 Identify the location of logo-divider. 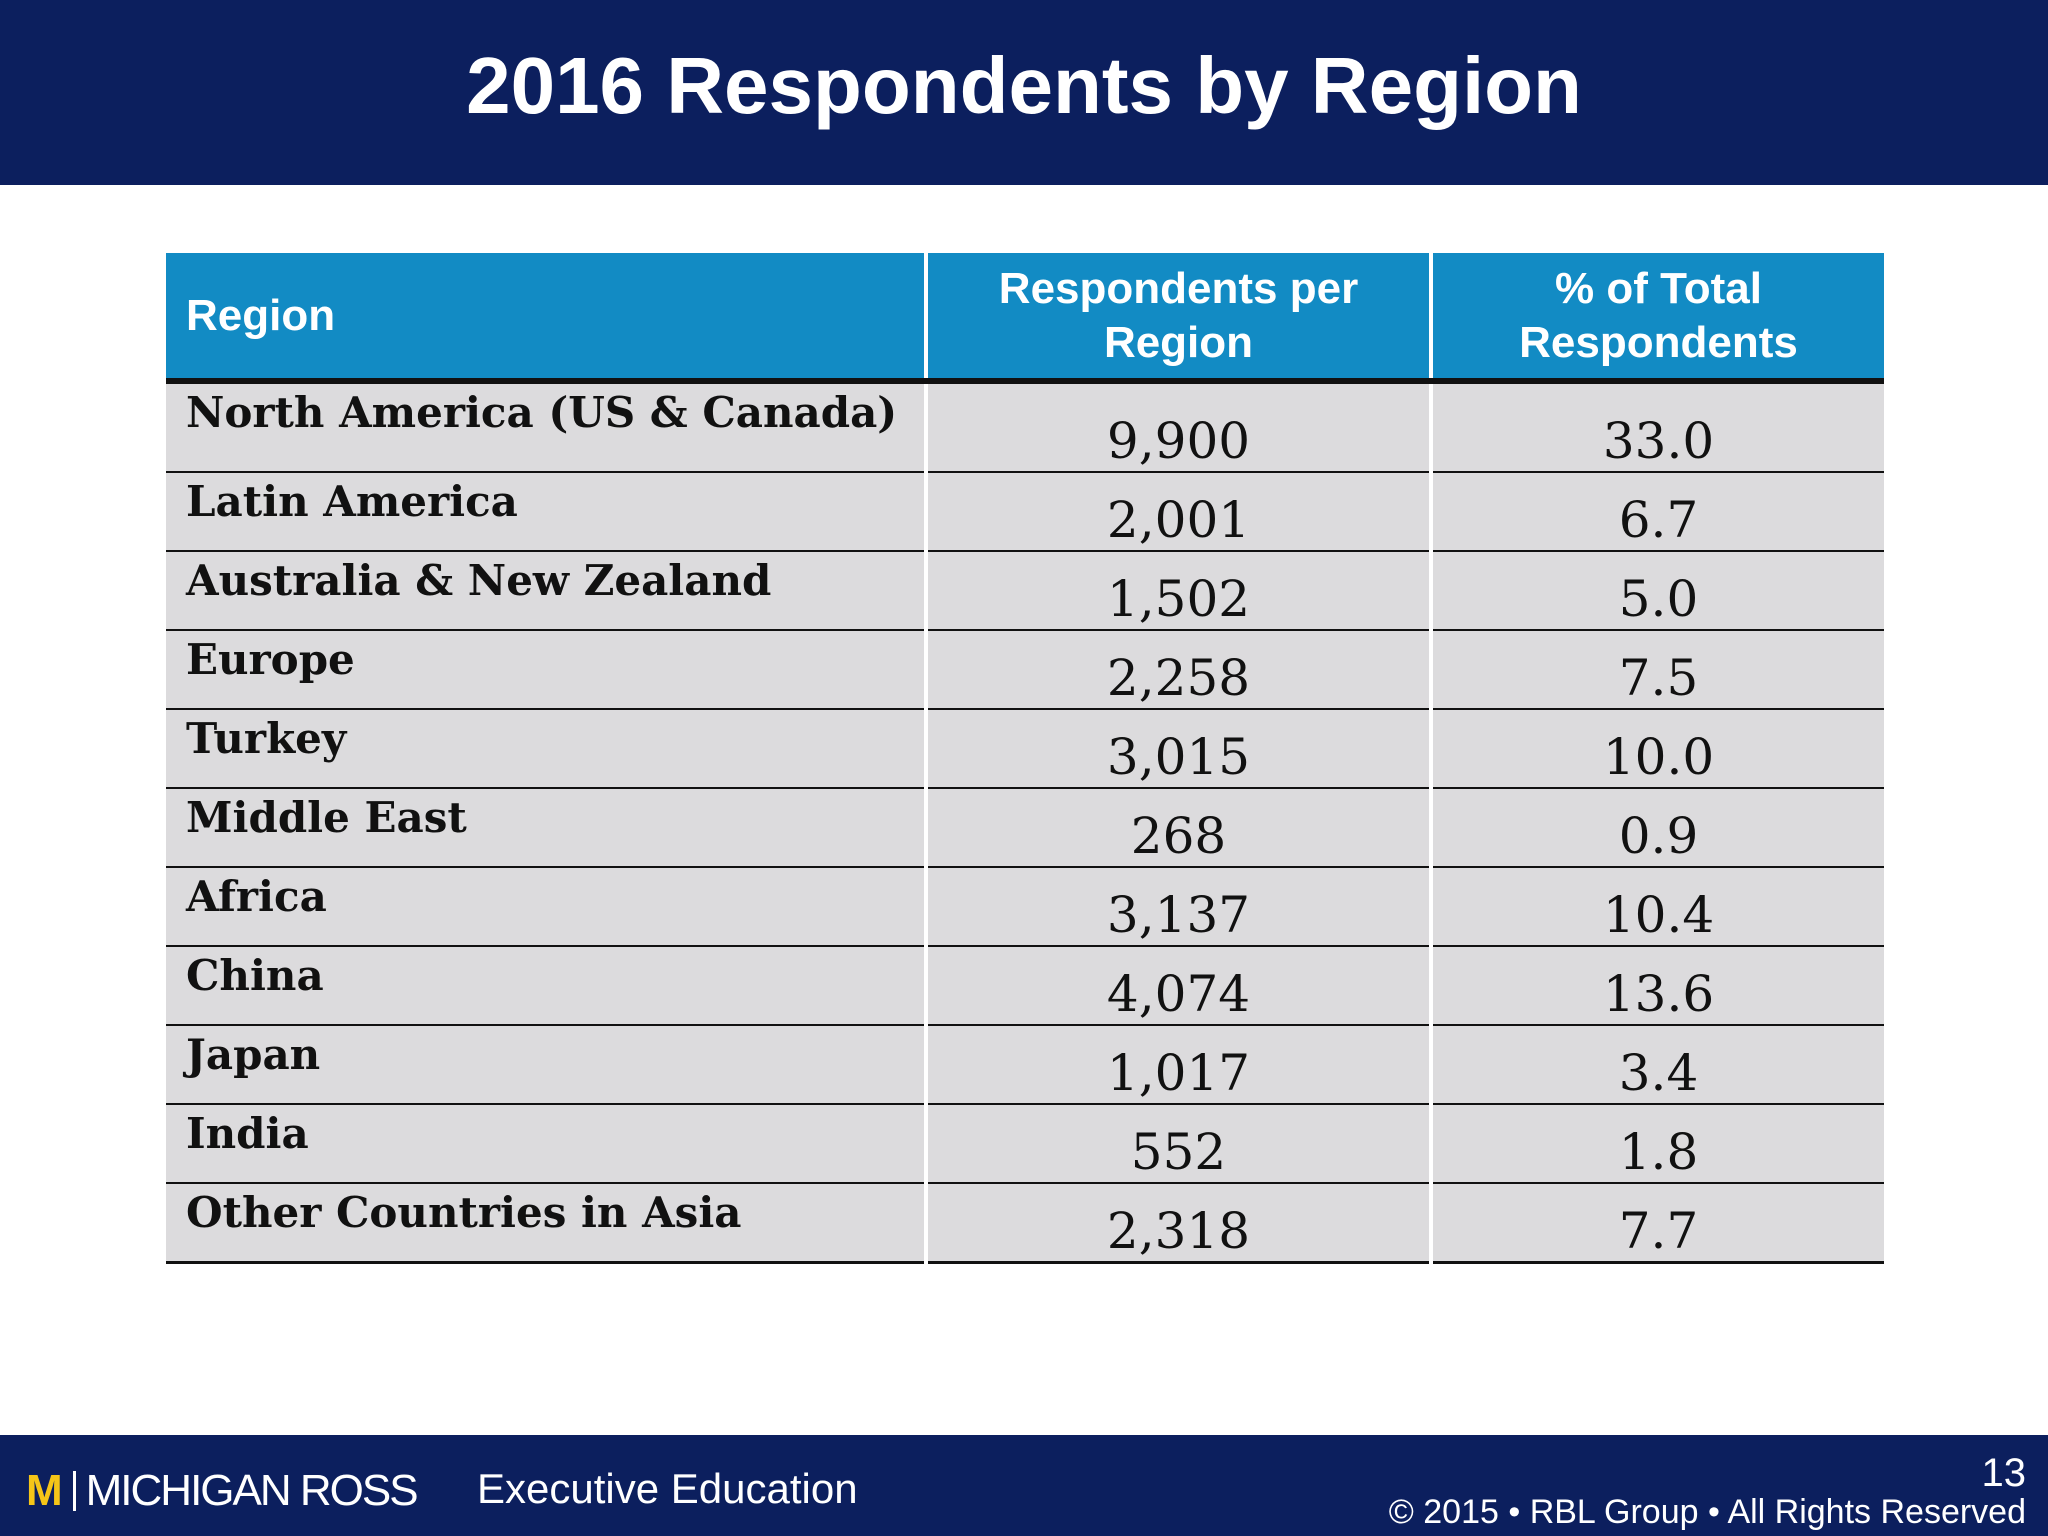
(74, 1491).